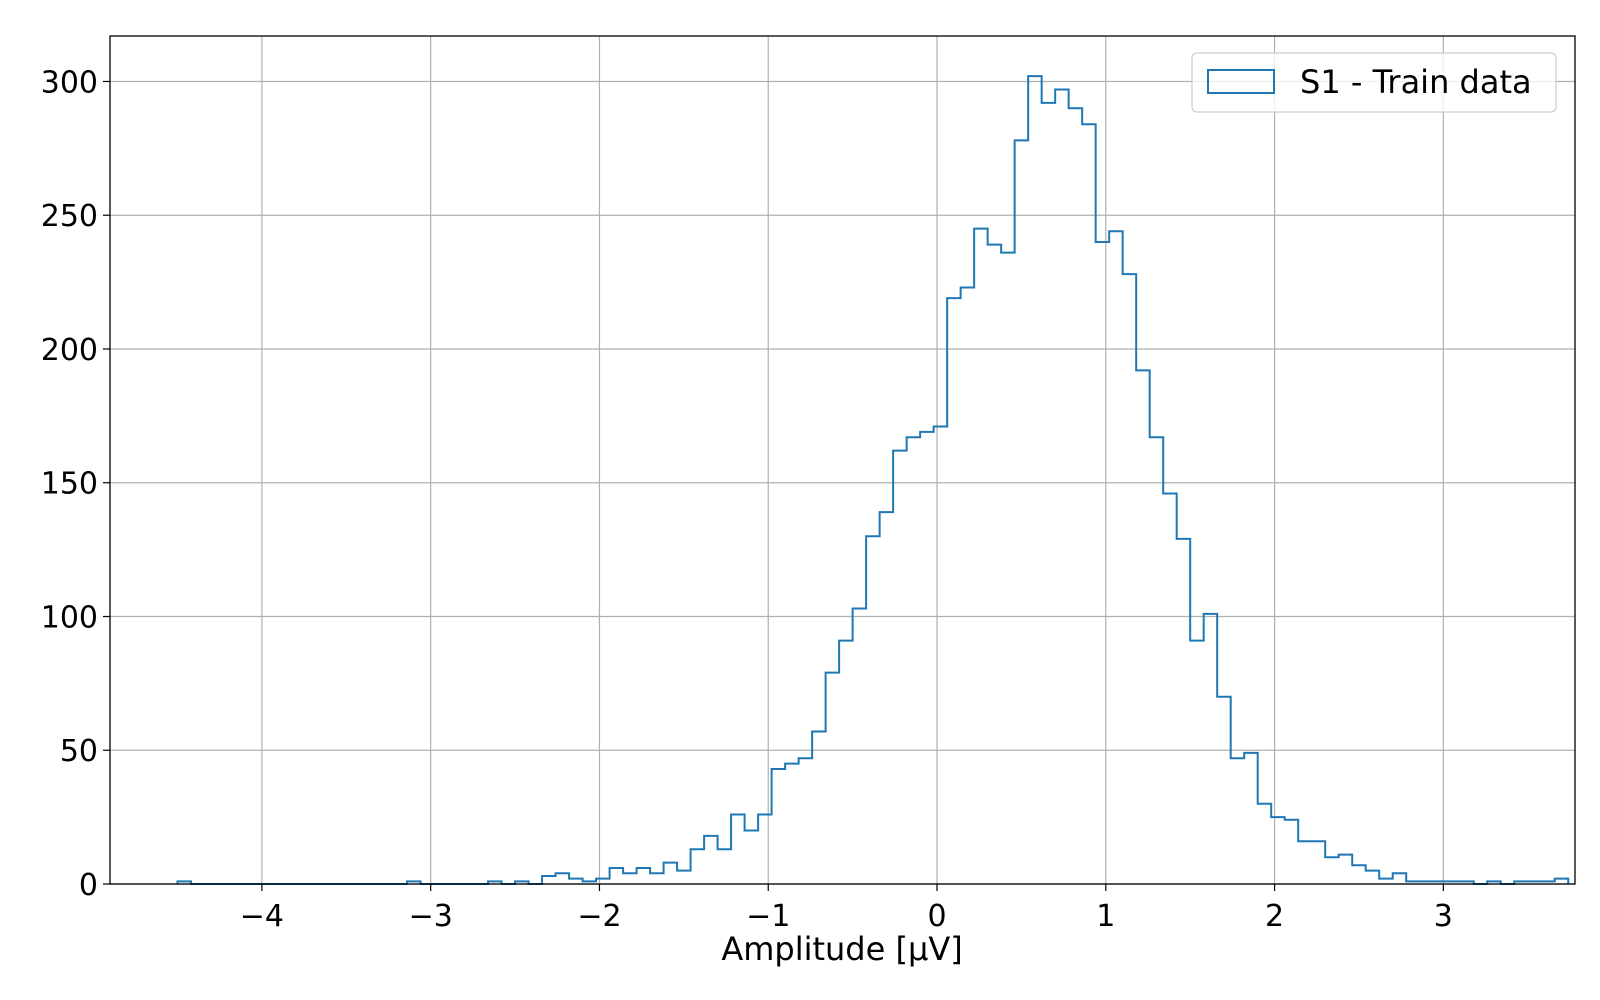 The height and width of the screenshot is (1000, 1600). I want to click on x-tick-label: −4, so click(262, 916).